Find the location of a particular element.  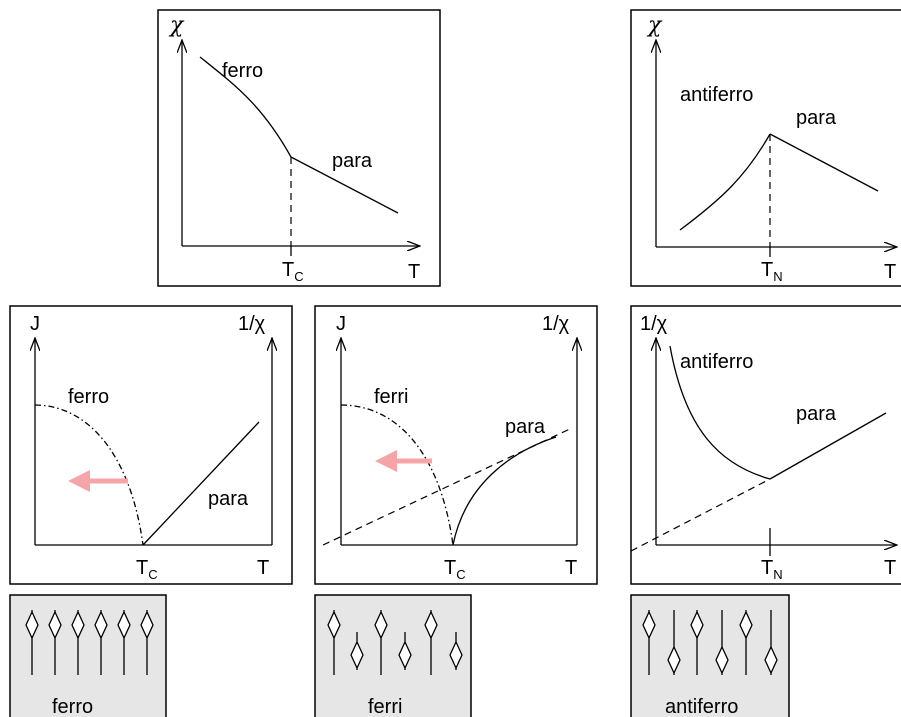

panel-ferri-inverse: J 1/χ T TC ferri para is located at coordinates (456, 445).